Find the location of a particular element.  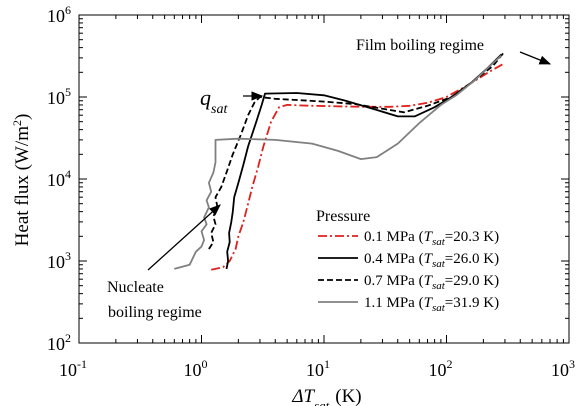

y-tick-label: 10⁶ is located at coordinates (59, 14).